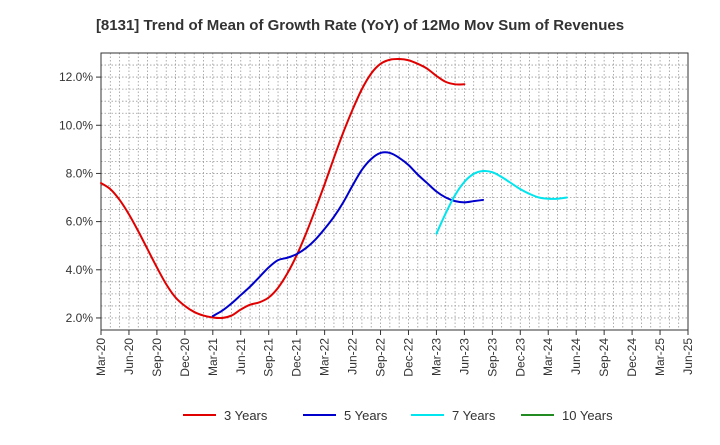  What do you see at coordinates (604, 357) in the screenshot?
I see `x-tick-label: Sep-24` at bounding box center [604, 357].